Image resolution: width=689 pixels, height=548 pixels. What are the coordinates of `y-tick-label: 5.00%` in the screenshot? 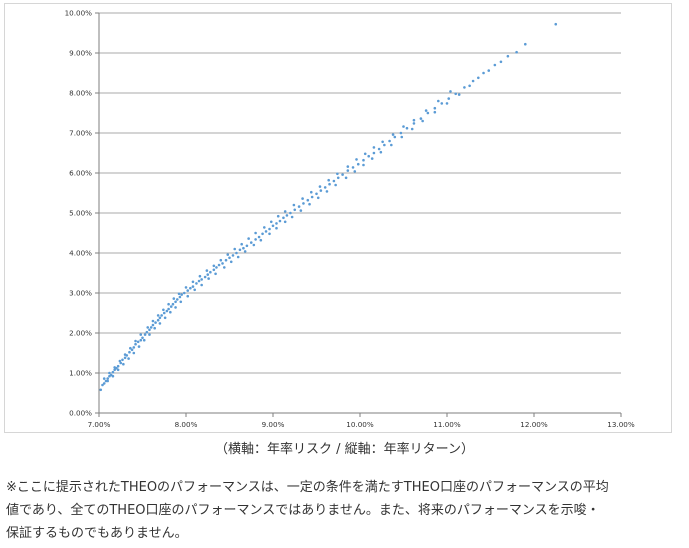 It's located at (80, 213).